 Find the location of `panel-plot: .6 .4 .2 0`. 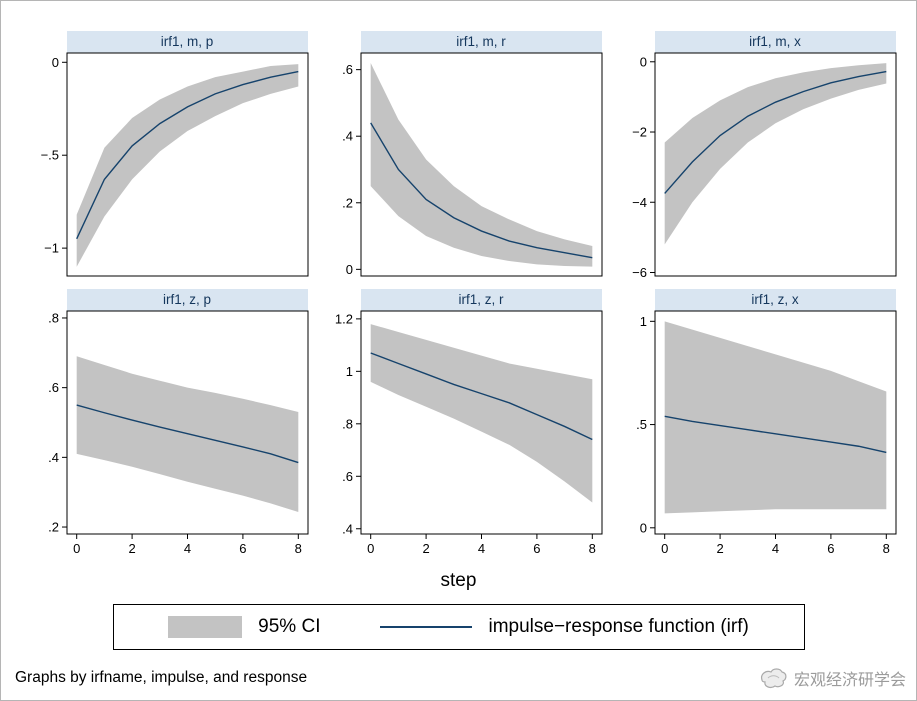

panel-plot: .6 .4 .2 0 is located at coordinates (472, 164).